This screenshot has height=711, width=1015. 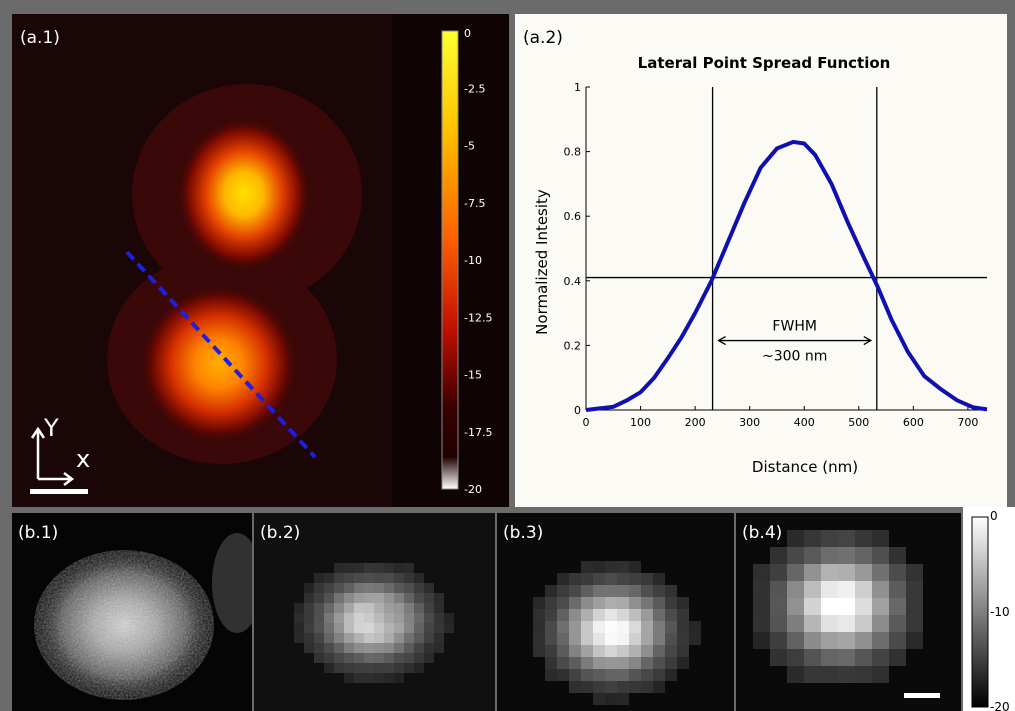 What do you see at coordinates (573, 345) in the screenshot?
I see `y-tick-label: 0.2` at bounding box center [573, 345].